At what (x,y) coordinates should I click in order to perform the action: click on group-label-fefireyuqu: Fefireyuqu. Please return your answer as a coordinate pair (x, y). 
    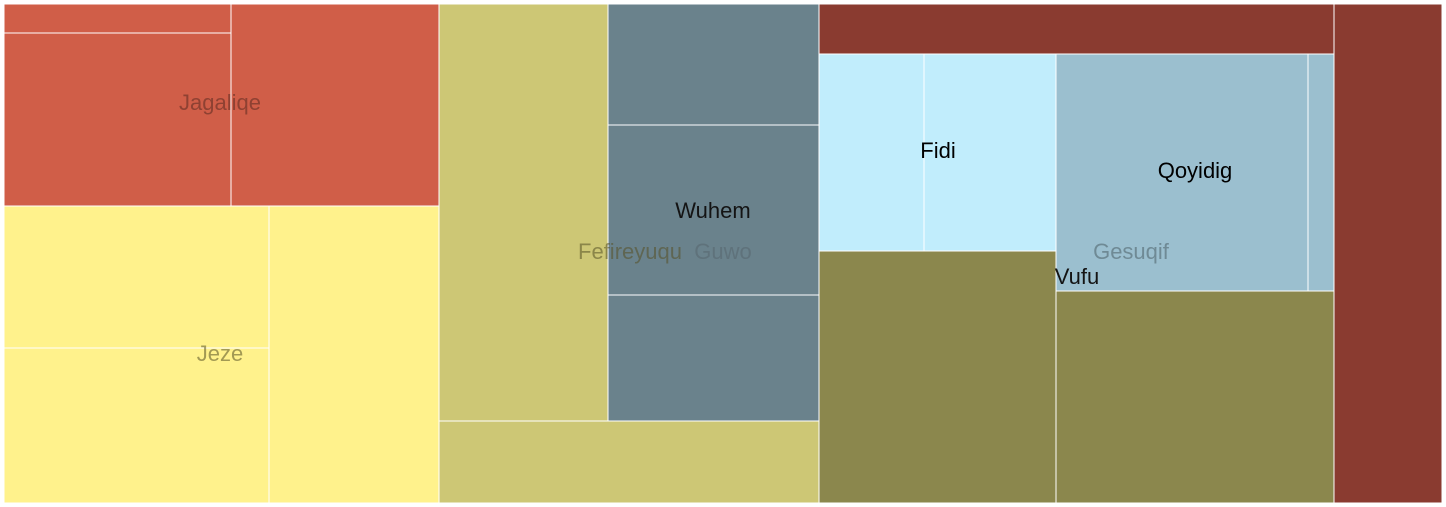
    Looking at the image, I should click on (630, 251).